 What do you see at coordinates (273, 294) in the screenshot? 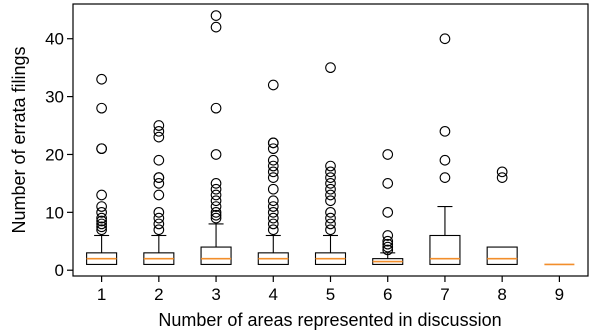
I see `x-tick-label: 4` at bounding box center [273, 294].